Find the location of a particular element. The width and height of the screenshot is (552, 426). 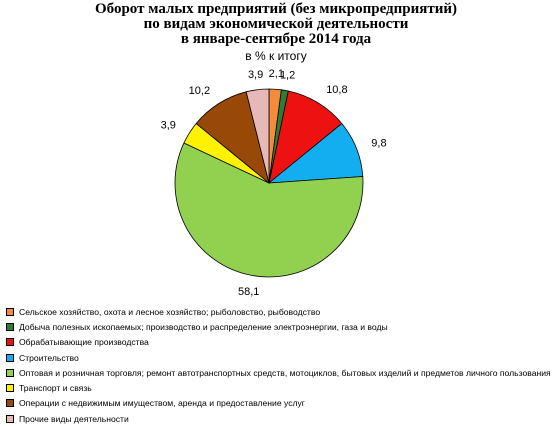

chart-title-line: в январе-сентябре 2014 года is located at coordinates (276, 39).